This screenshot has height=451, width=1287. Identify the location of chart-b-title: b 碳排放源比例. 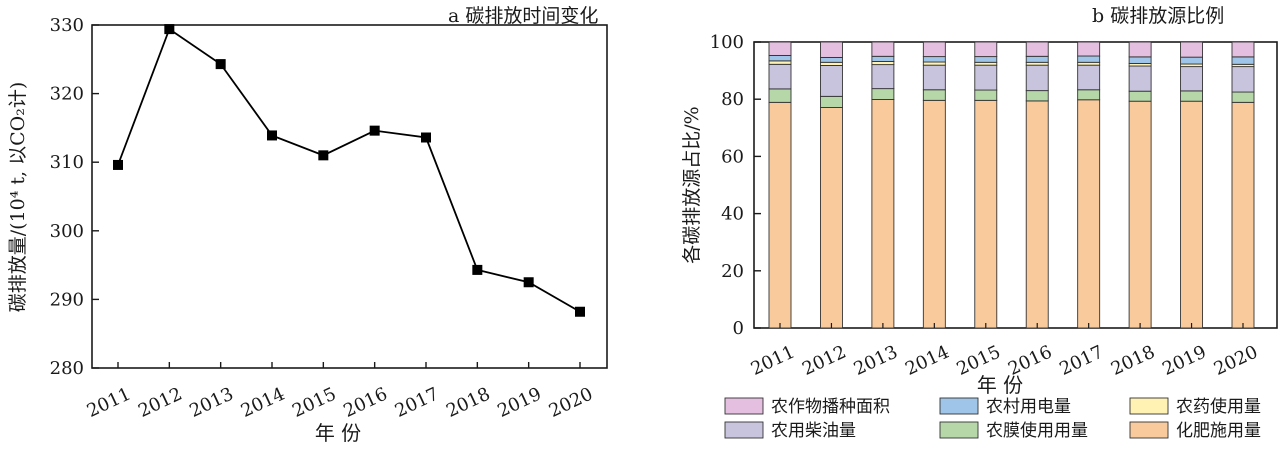
(1158, 16).